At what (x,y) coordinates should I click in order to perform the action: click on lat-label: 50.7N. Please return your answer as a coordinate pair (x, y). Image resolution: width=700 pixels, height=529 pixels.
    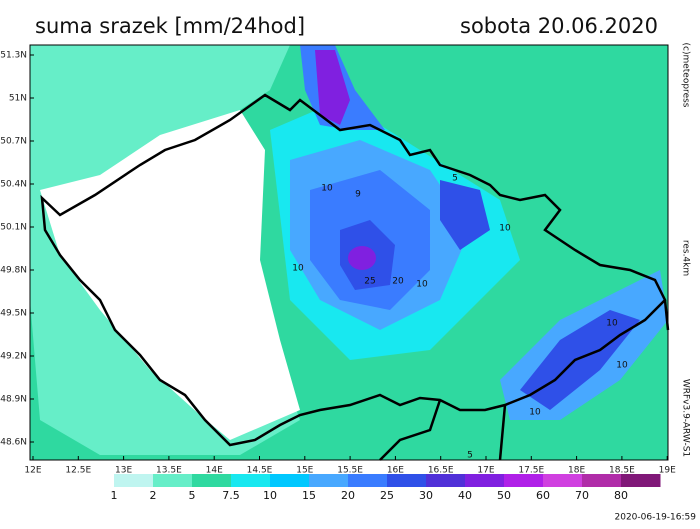
    Looking at the image, I should click on (13, 142).